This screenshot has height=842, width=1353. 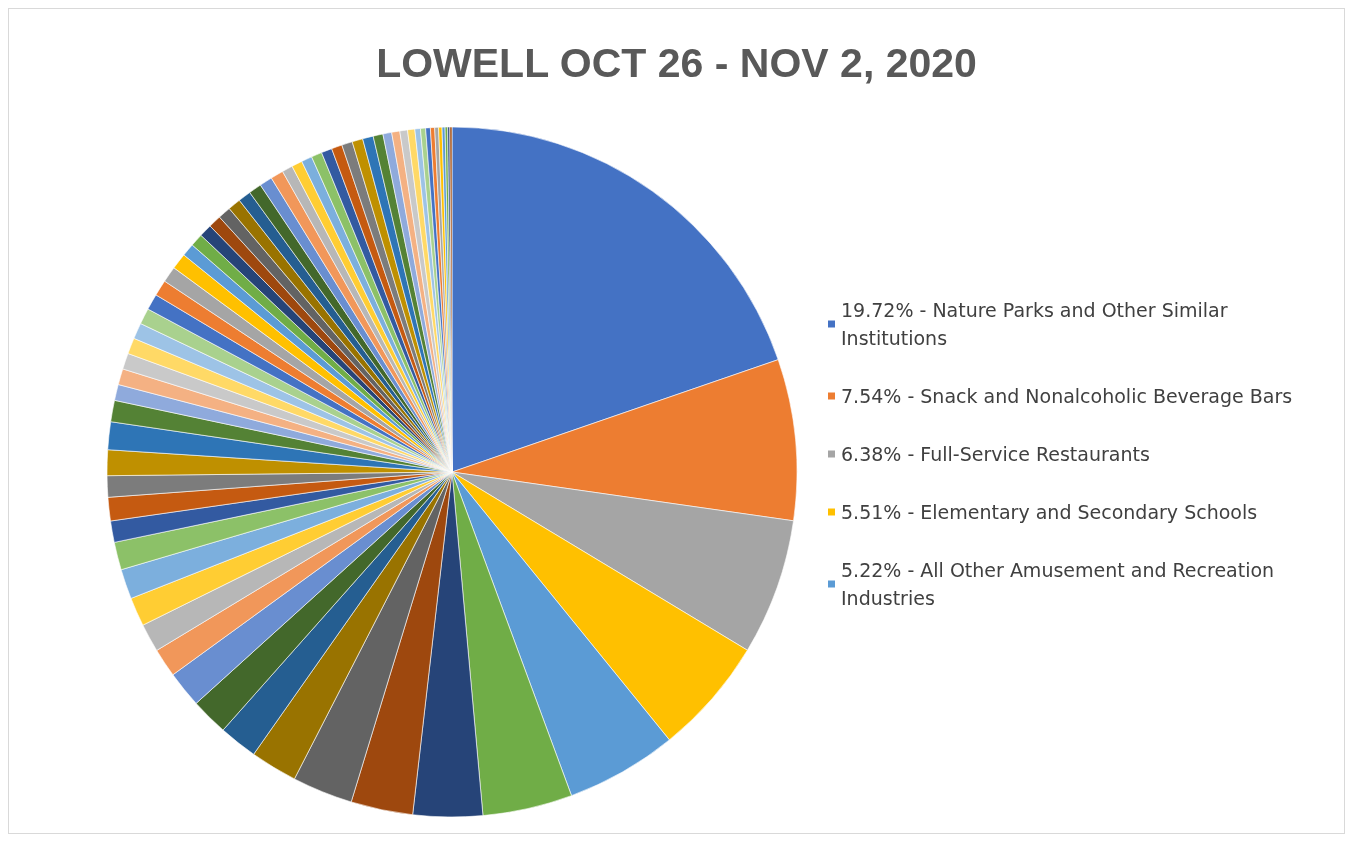 I want to click on legend-label: 5.51% - Elementary and Secondary Schools, so click(x=1049, y=512).